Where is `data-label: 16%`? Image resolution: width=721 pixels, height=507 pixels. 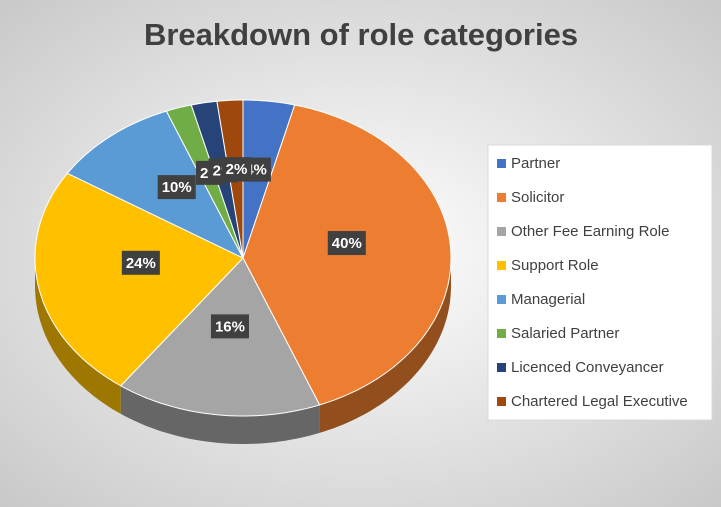 data-label: 16% is located at coordinates (229, 326).